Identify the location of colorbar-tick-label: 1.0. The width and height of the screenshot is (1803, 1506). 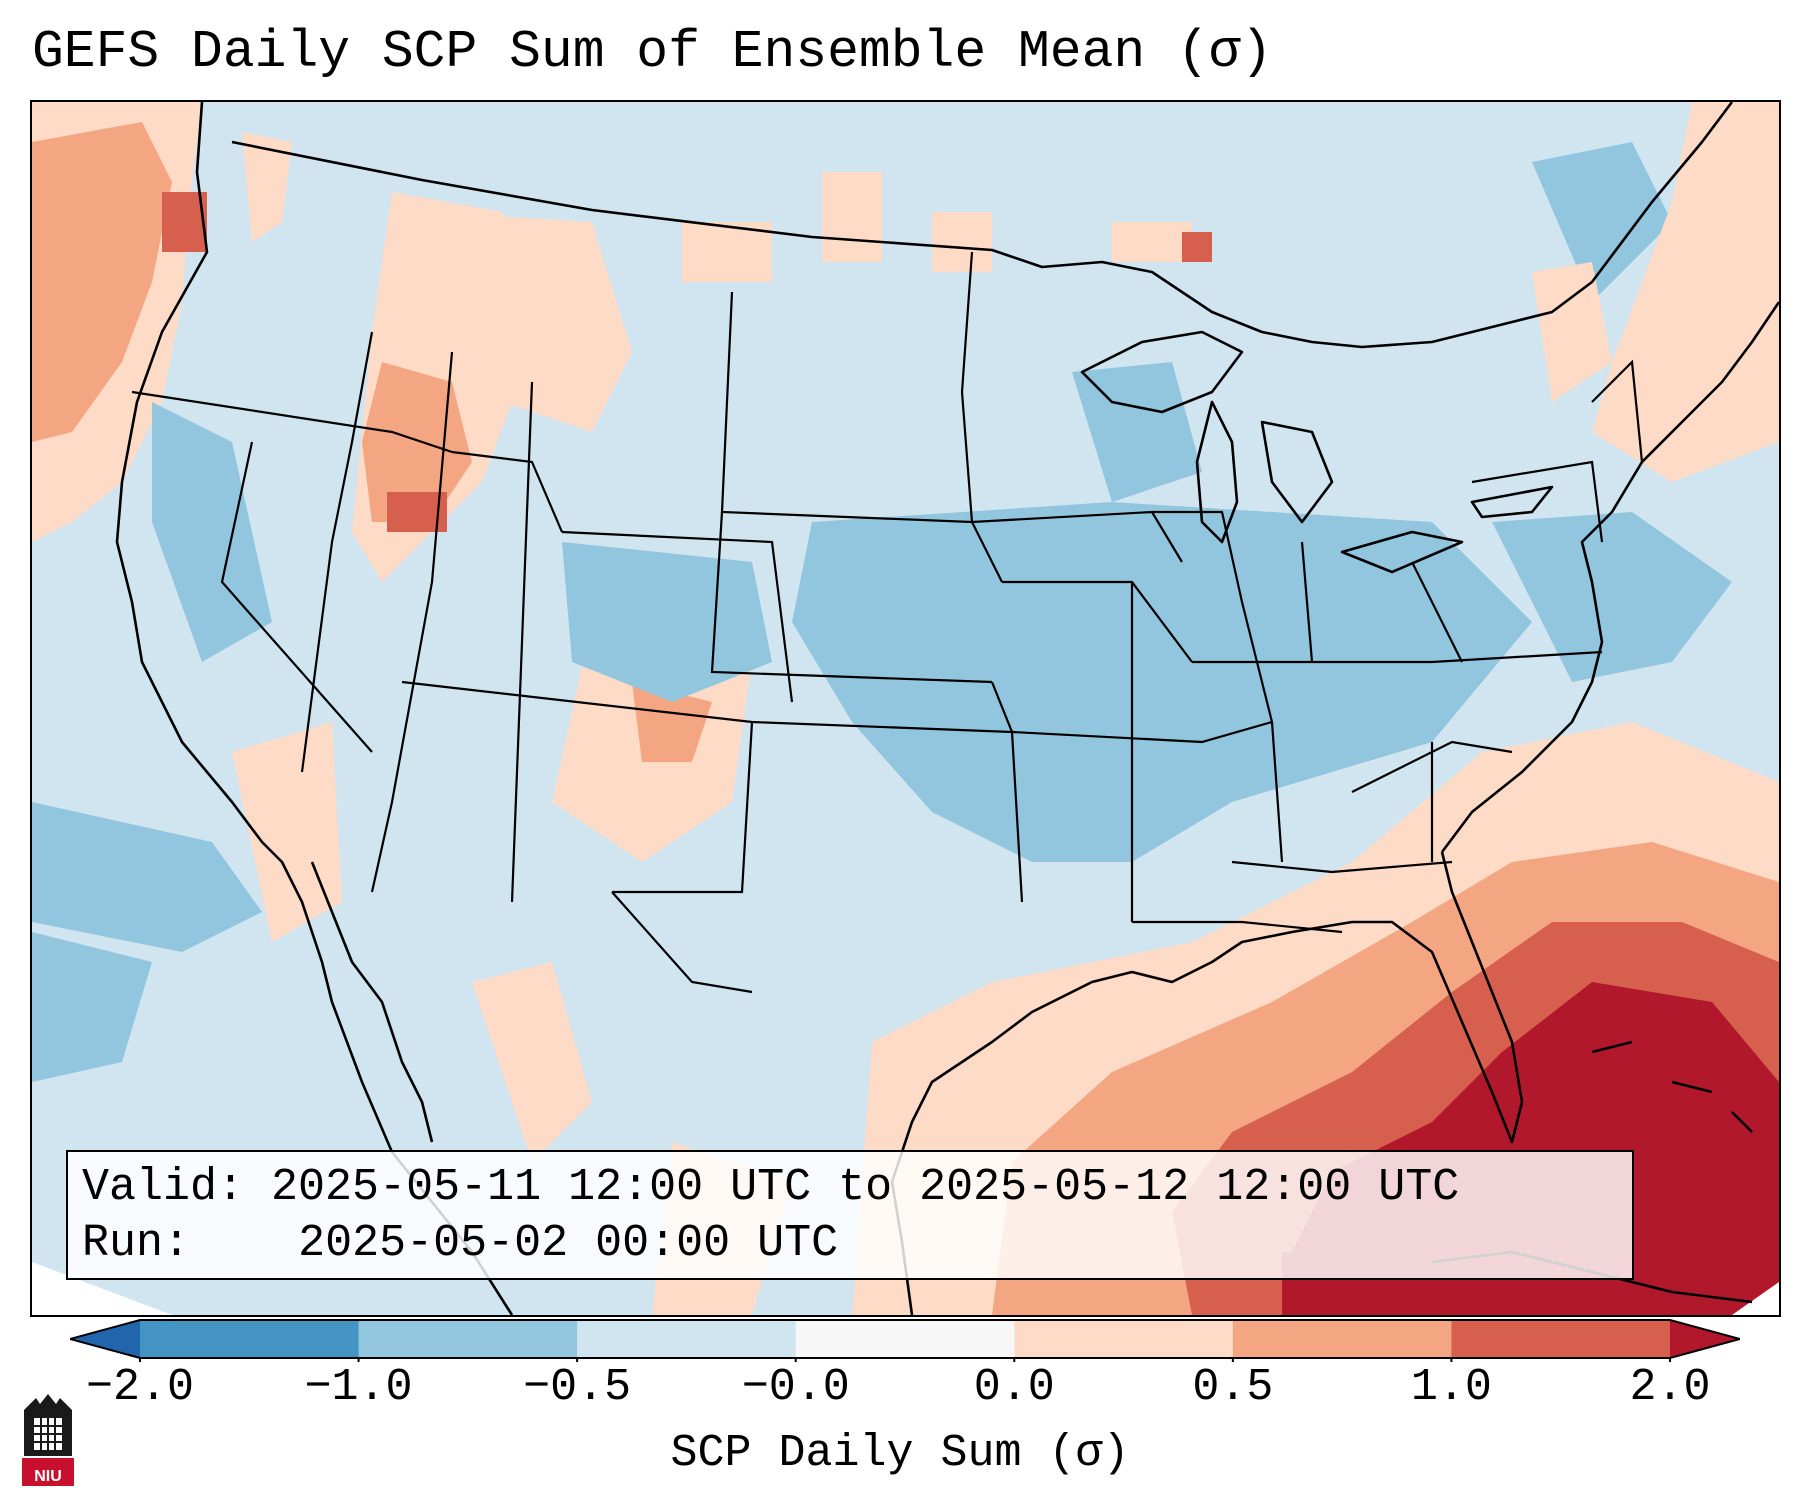
(1451, 1387).